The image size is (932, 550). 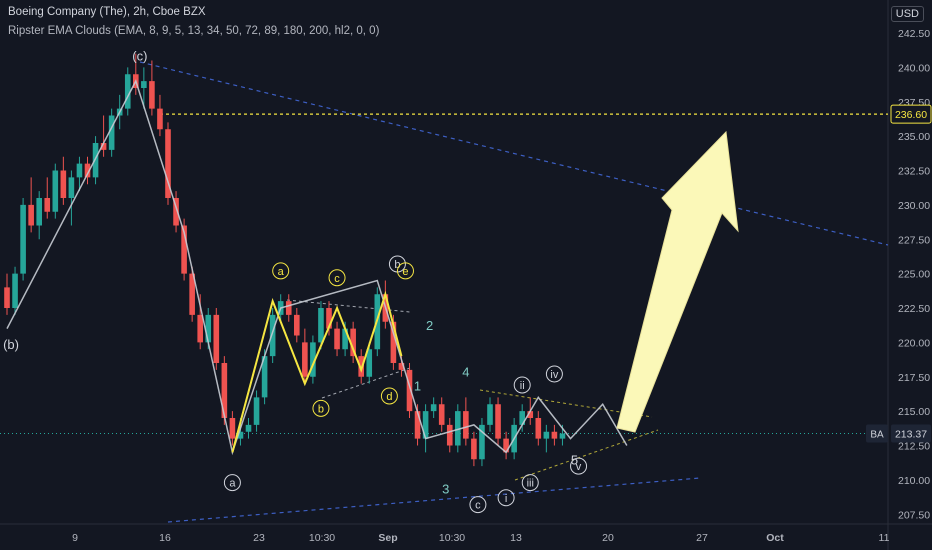 What do you see at coordinates (608, 538) in the screenshot?
I see `time-tick-label: 20` at bounding box center [608, 538].